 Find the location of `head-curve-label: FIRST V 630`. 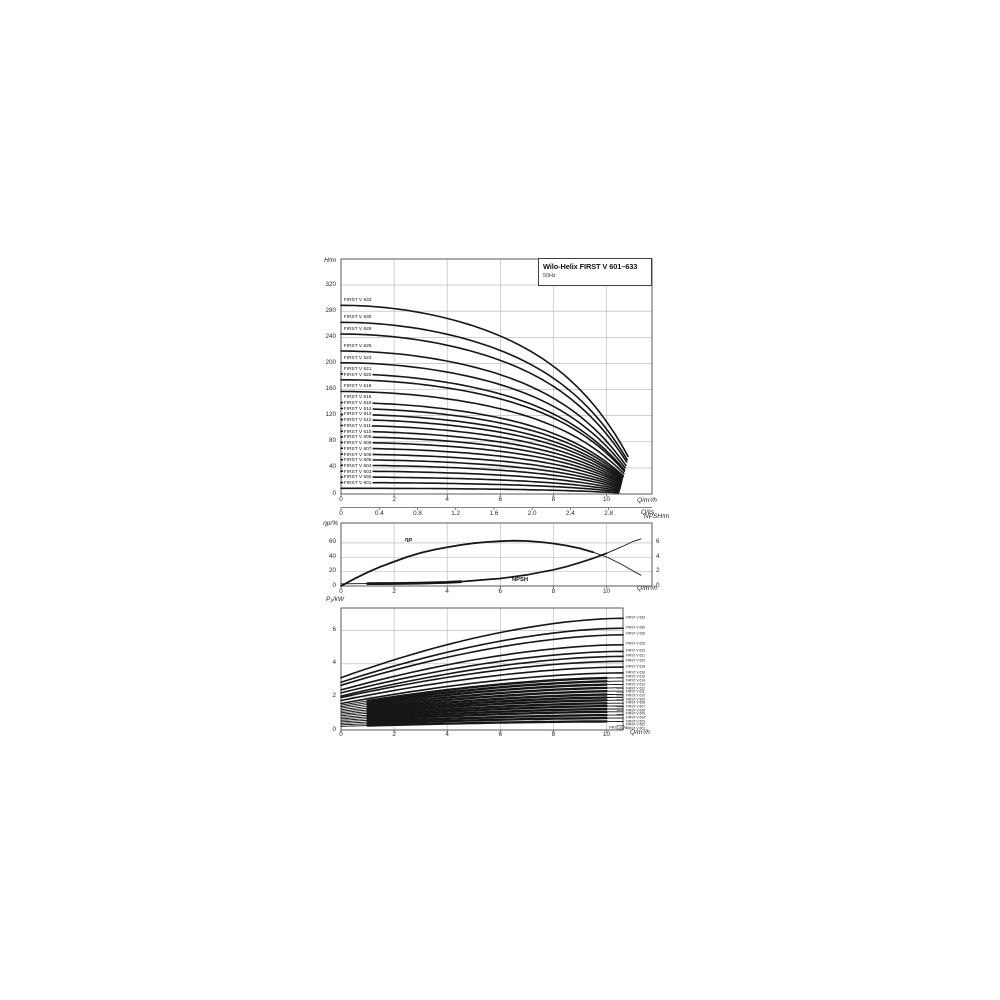

head-curve-label: FIRST V 630 is located at coordinates (358, 317).